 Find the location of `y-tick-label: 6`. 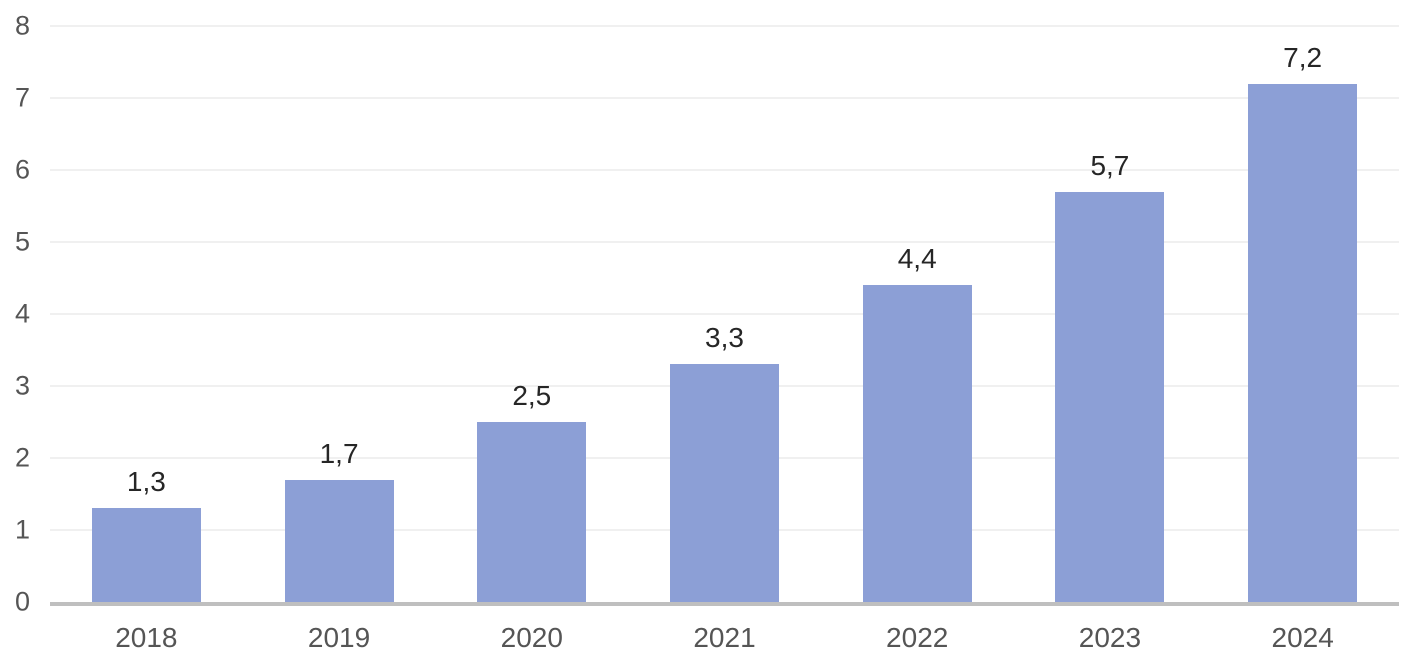

y-tick-label: 6 is located at coordinates (22, 169).